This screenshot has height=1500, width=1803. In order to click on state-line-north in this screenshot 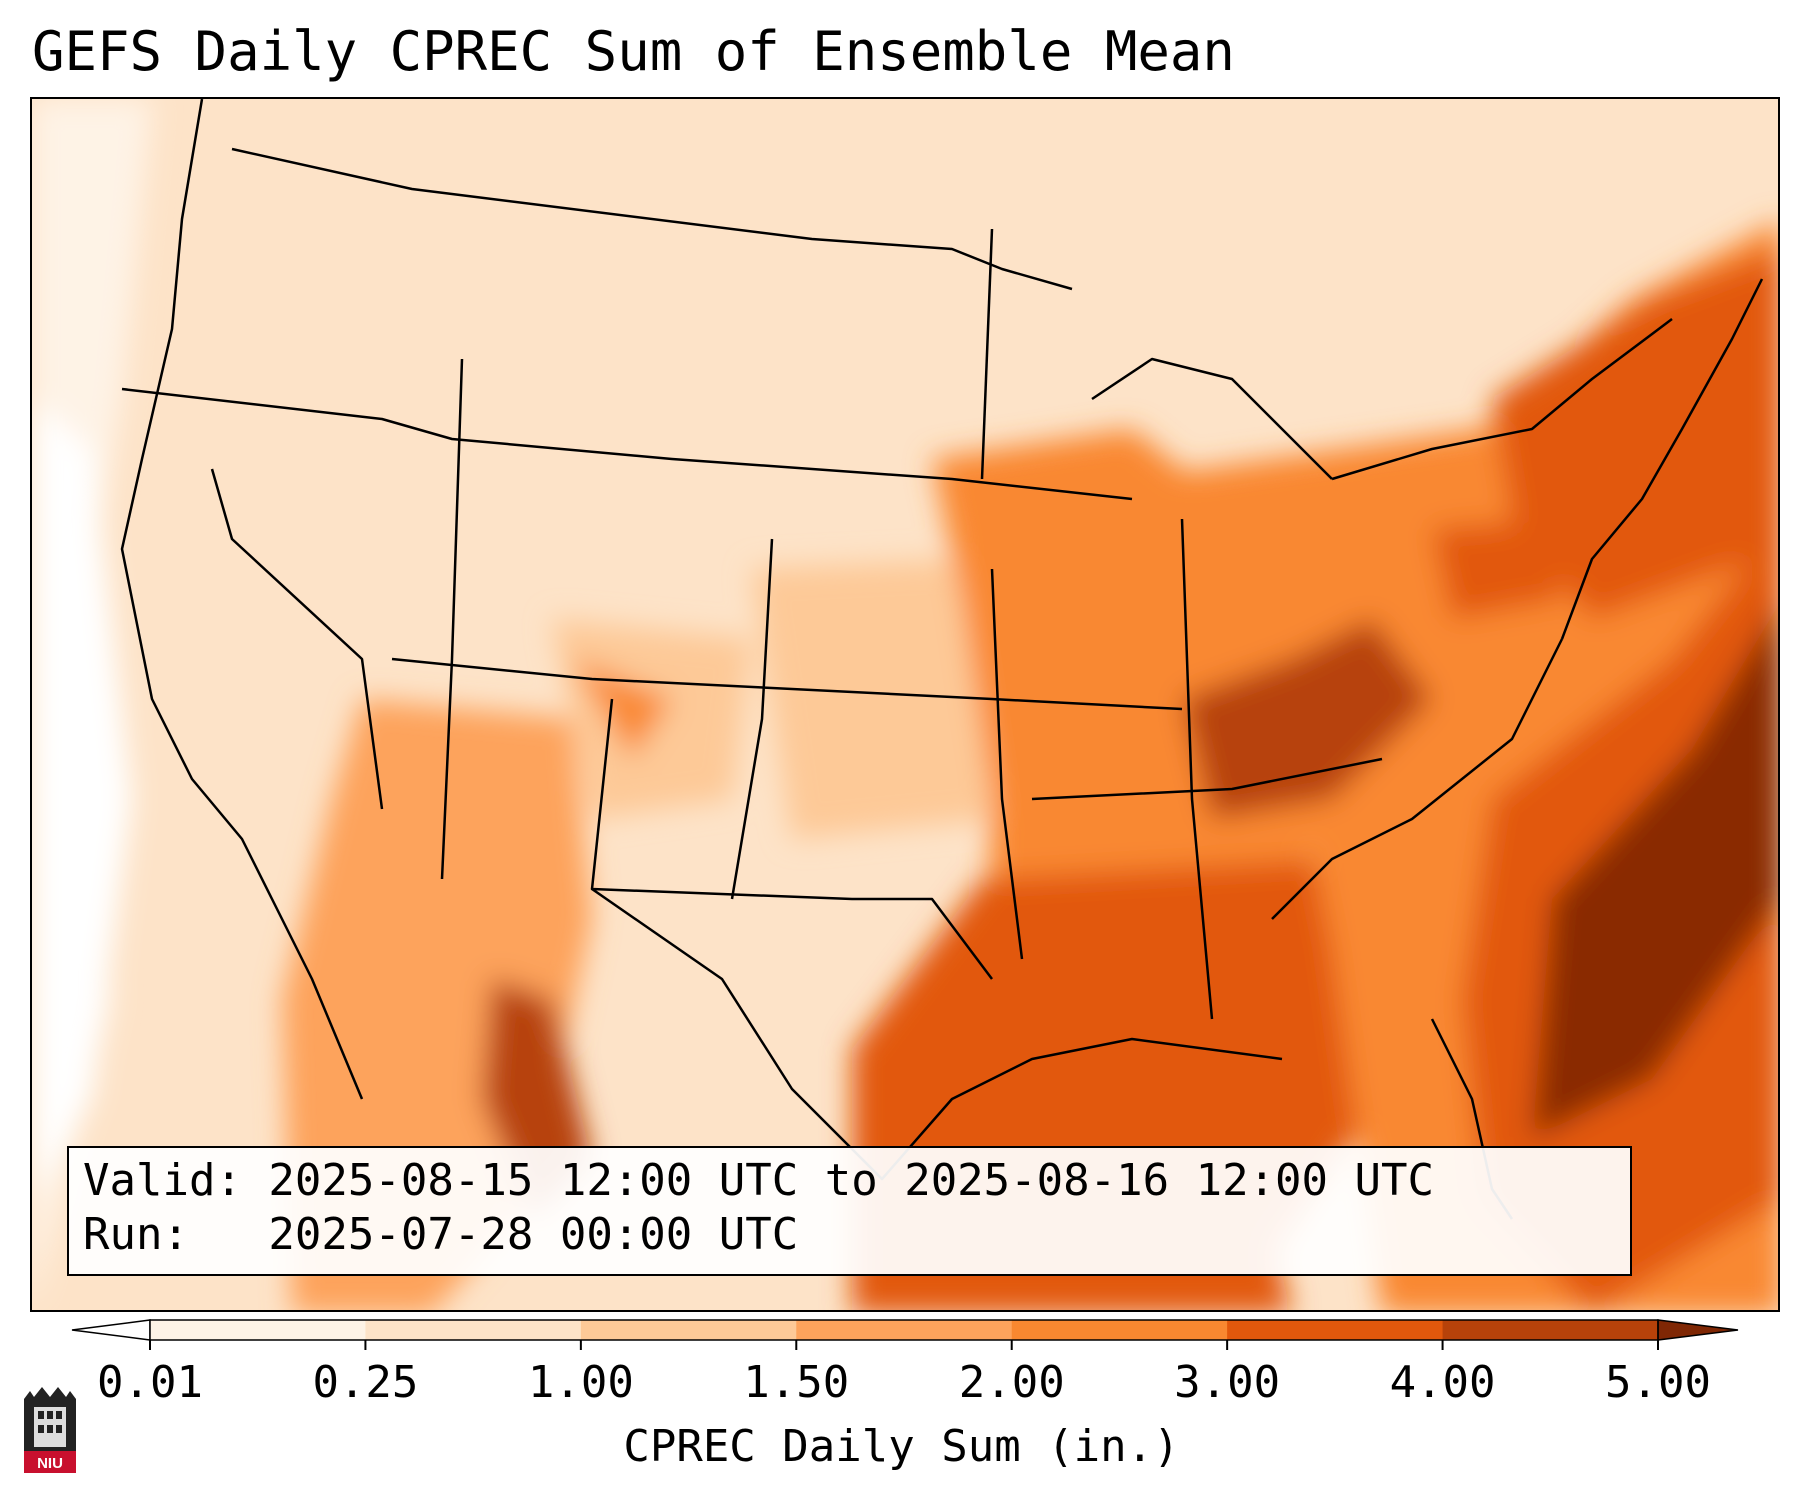, I will do `click(627, 444)`.